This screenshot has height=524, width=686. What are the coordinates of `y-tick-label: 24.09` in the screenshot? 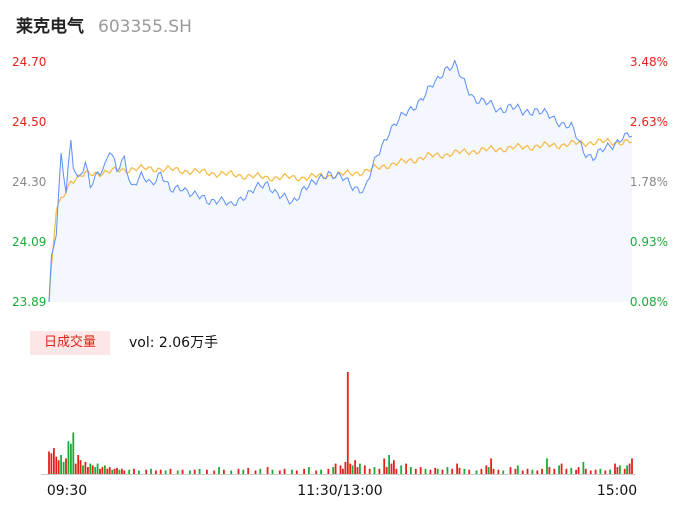 It's located at (29, 242).